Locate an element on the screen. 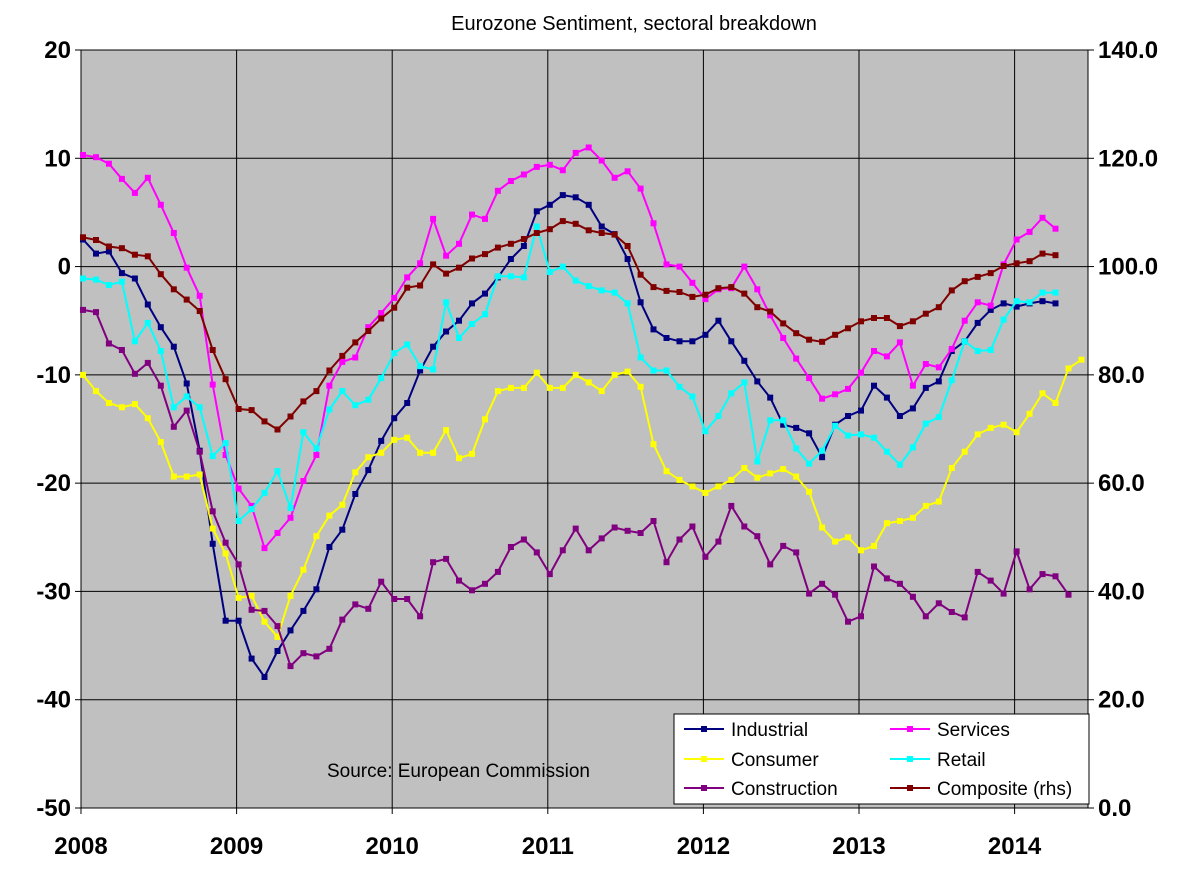 This screenshot has width=1201, height=876. x-tick-label: 2012 is located at coordinates (703, 846).